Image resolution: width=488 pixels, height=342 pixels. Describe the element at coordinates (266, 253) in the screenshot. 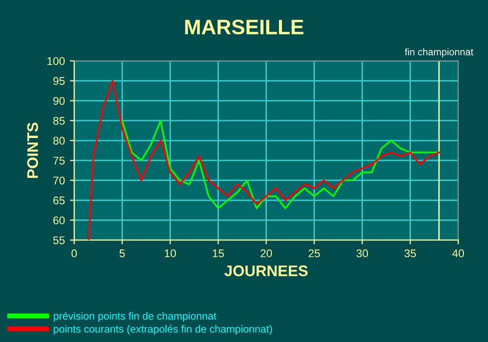

I see `x-tick-label: 20` at that location.